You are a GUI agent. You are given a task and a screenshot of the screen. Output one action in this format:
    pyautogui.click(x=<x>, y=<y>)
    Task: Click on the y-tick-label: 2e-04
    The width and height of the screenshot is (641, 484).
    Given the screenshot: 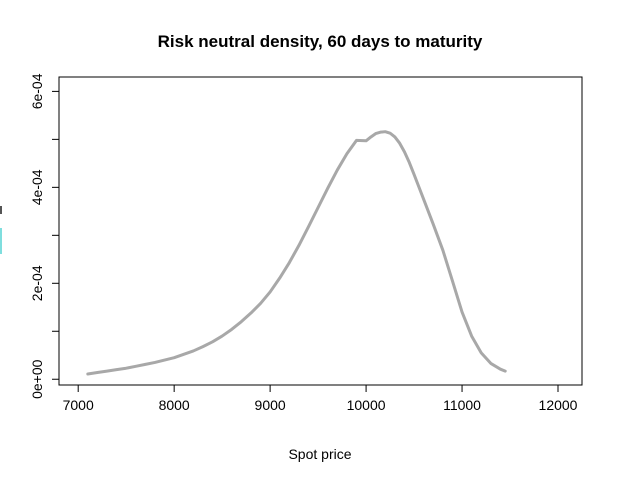 What is the action you would take?
    pyautogui.click(x=37, y=283)
    